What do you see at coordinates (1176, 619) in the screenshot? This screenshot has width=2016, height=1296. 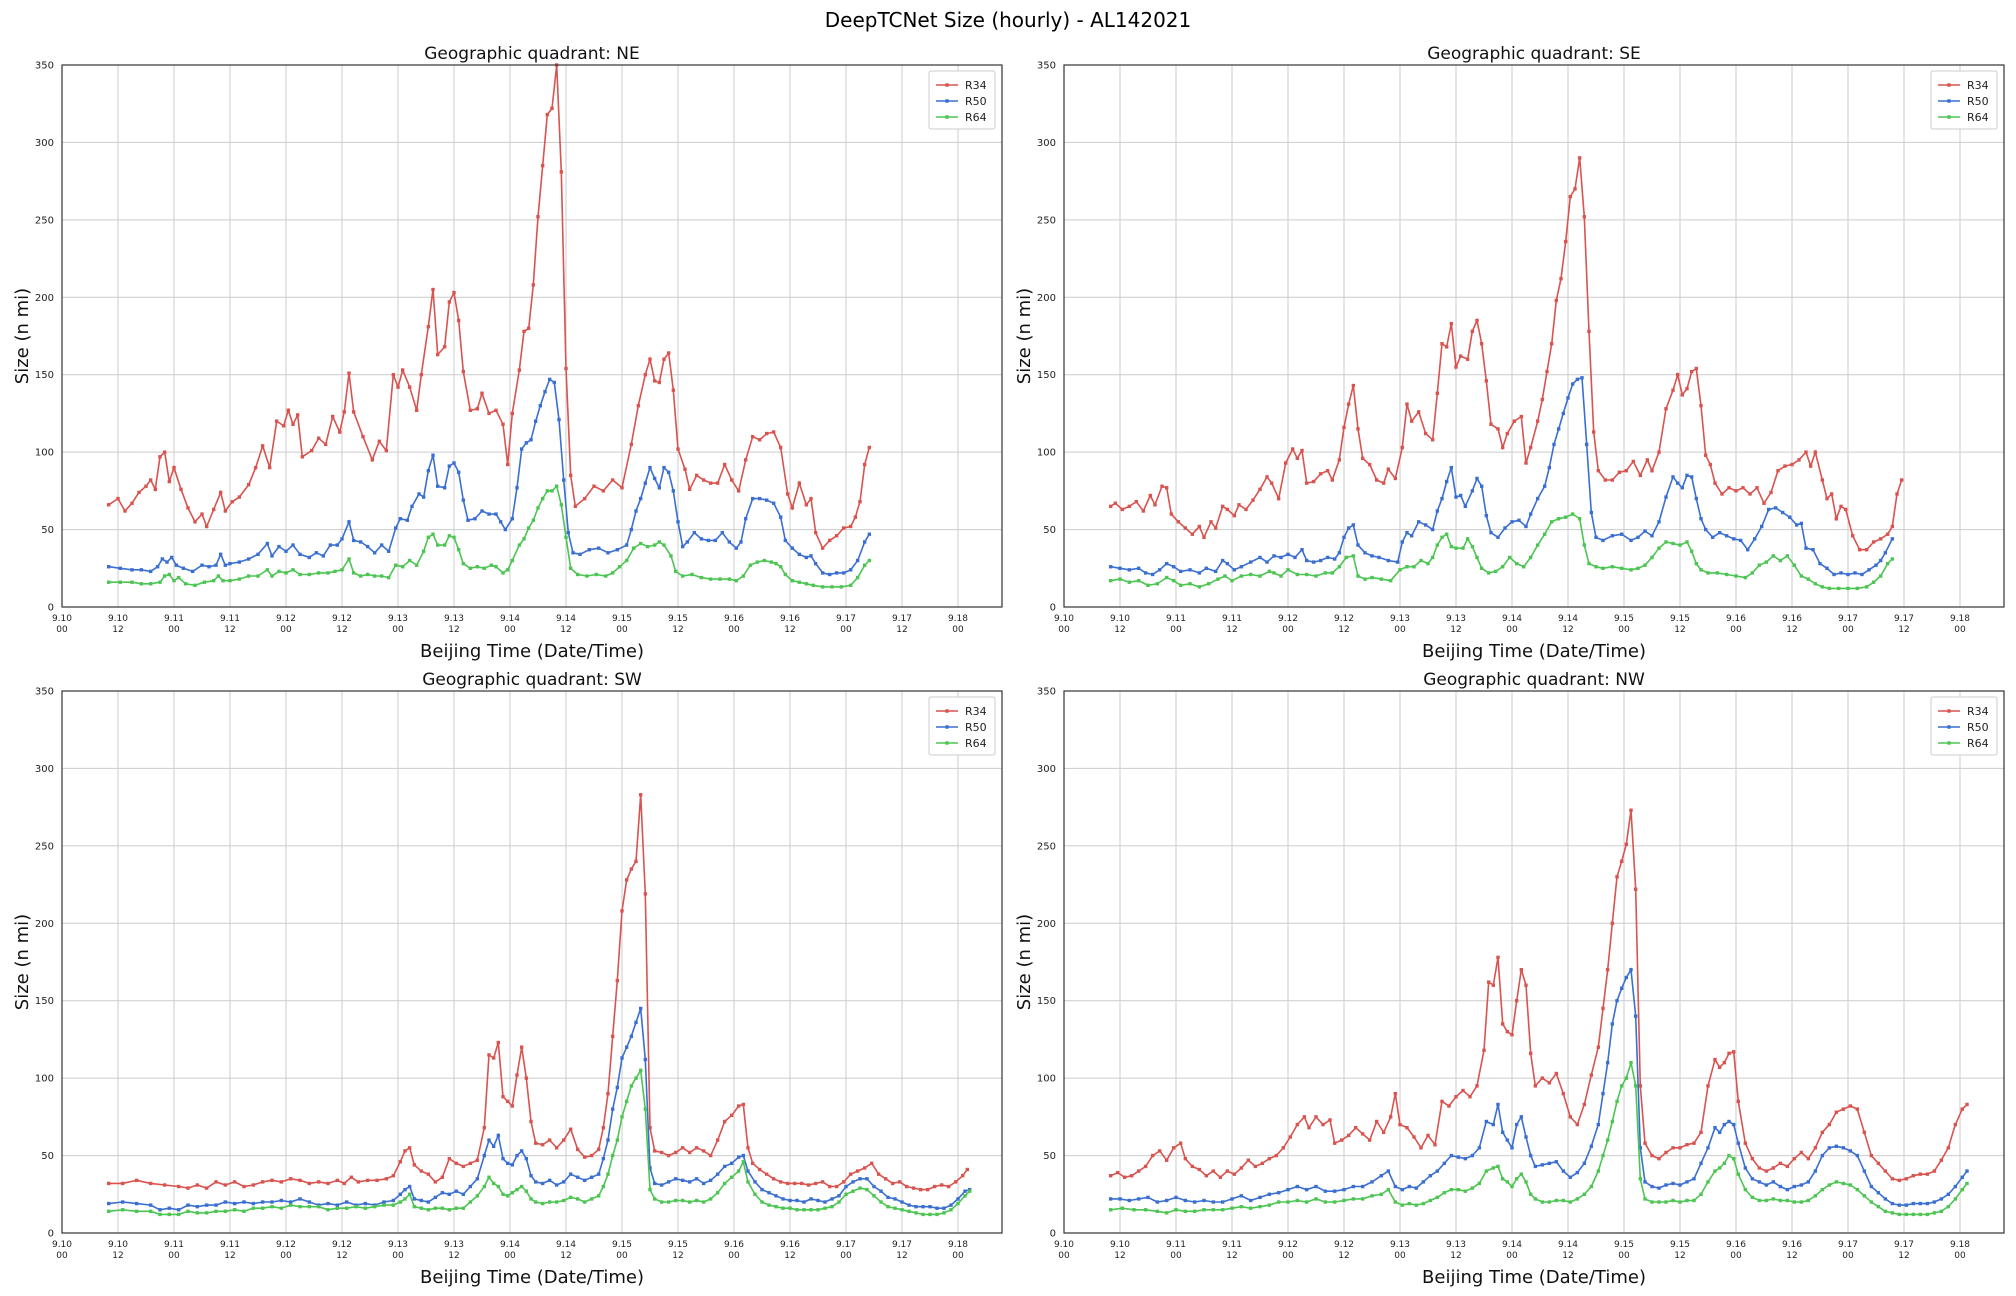 I see `x-tick-label-date: 9.11` at bounding box center [1176, 619].